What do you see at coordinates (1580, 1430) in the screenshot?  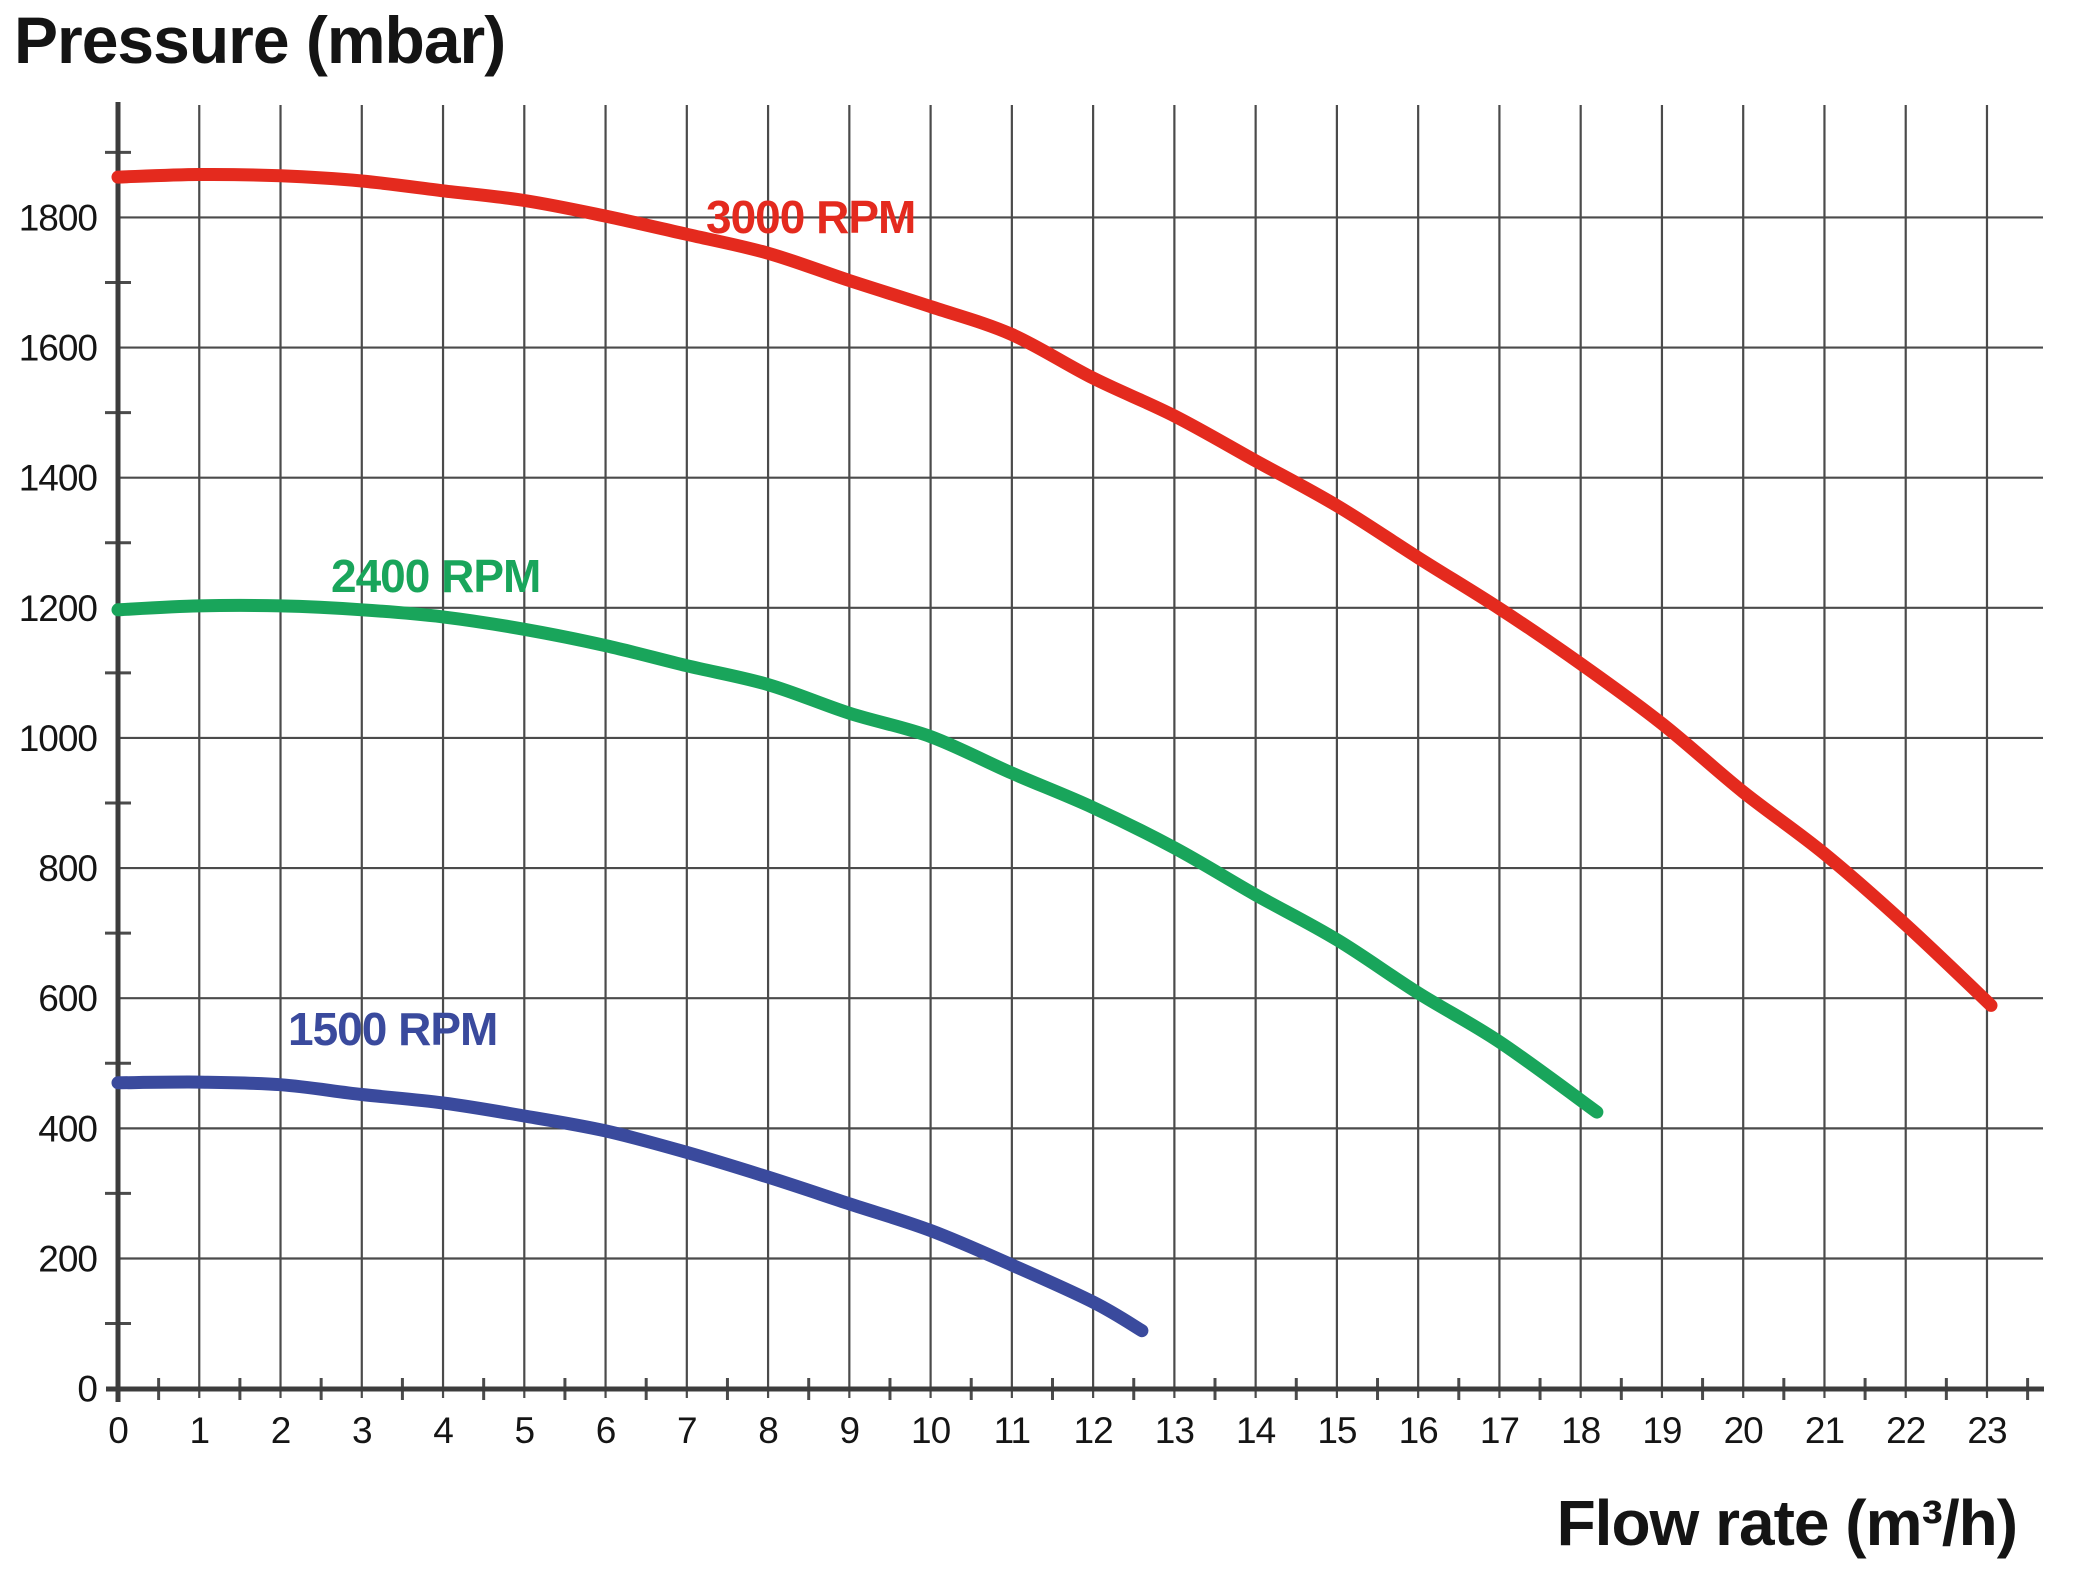 I see `x-tick-label: 18` at bounding box center [1580, 1430].